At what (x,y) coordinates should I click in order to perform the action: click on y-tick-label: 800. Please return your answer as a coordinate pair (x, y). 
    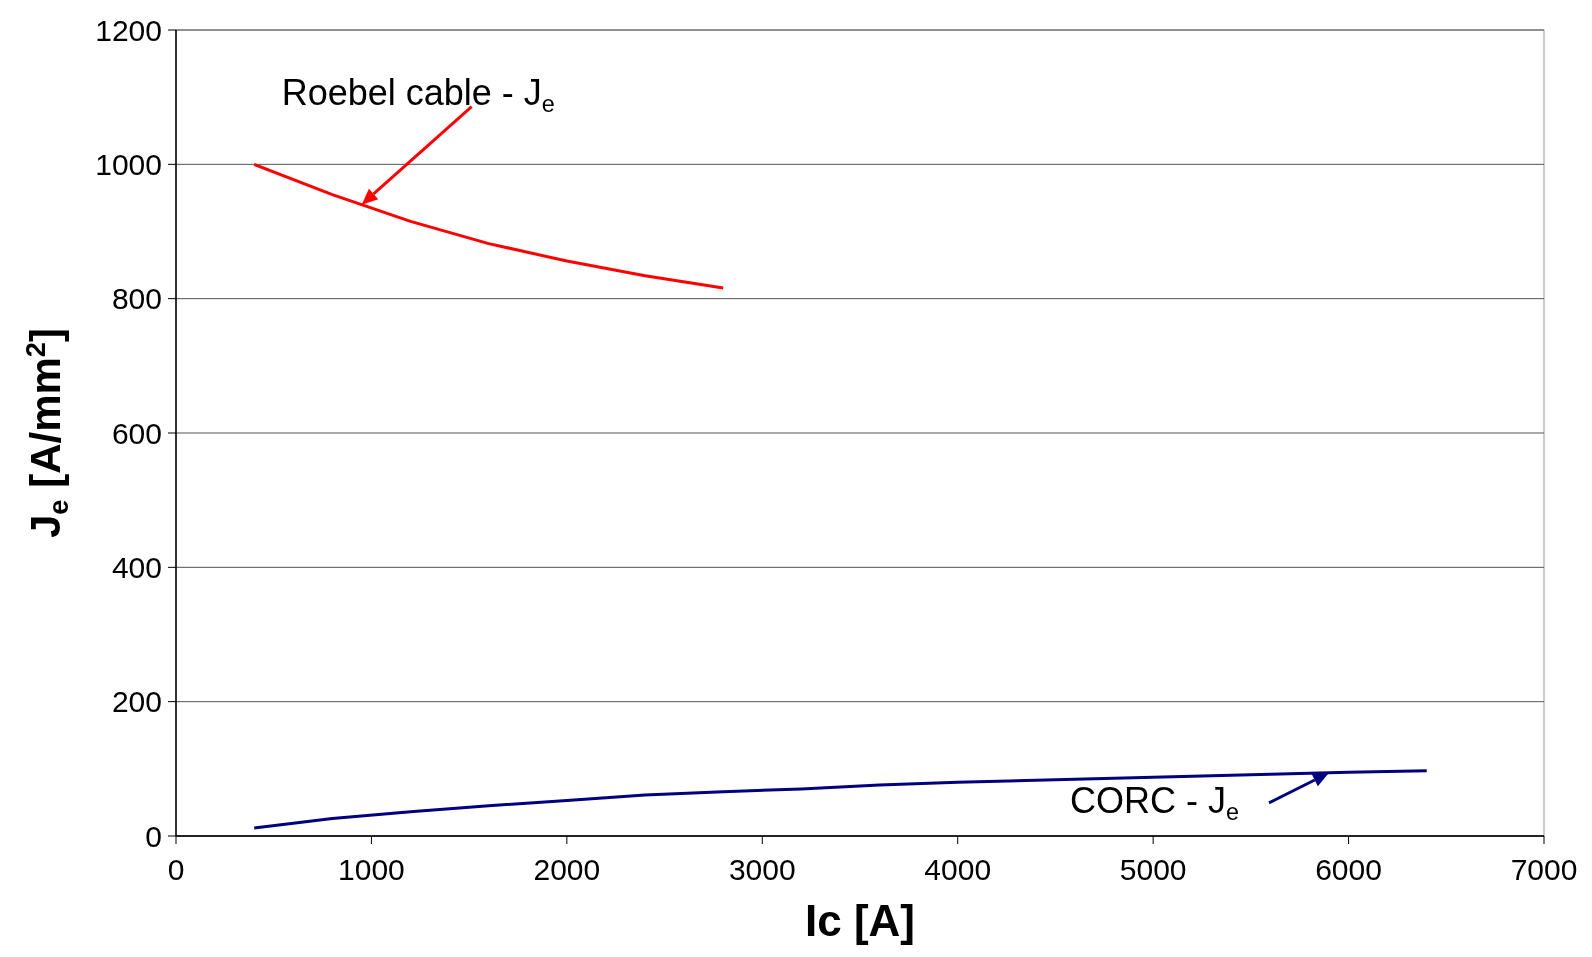
    Looking at the image, I should click on (136, 299).